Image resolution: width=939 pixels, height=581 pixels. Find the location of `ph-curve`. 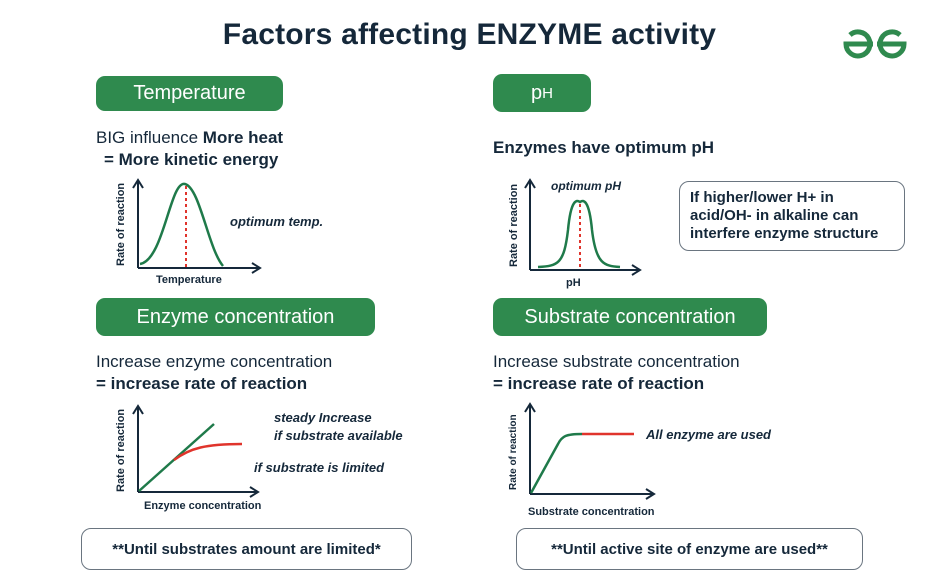

ph-curve is located at coordinates (579, 234).